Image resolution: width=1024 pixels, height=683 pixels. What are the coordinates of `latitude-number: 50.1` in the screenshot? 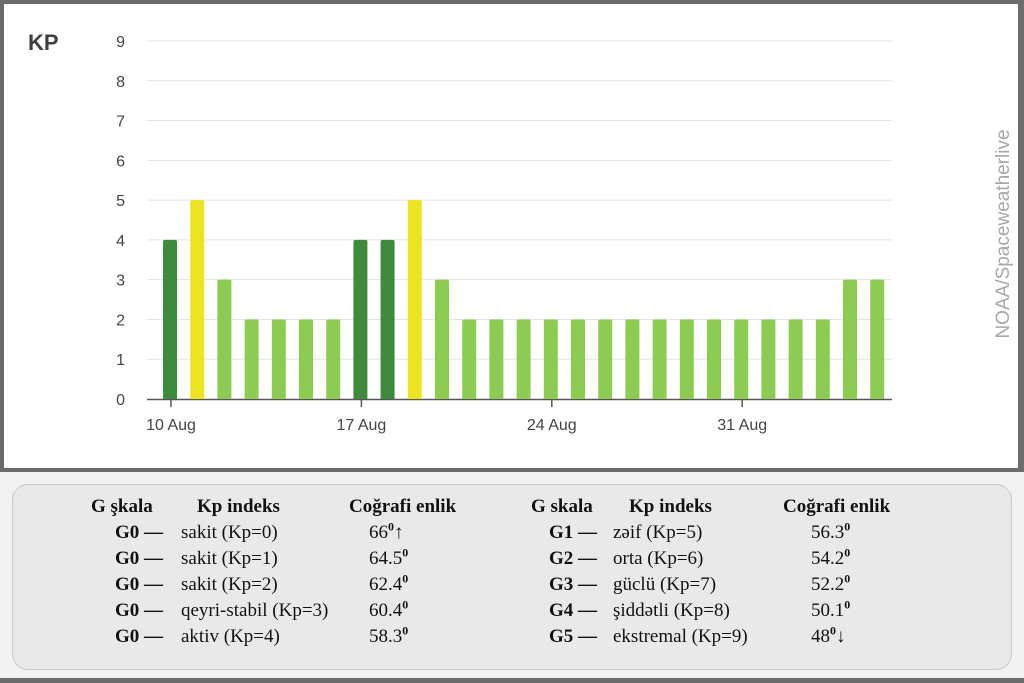 It's located at (828, 610).